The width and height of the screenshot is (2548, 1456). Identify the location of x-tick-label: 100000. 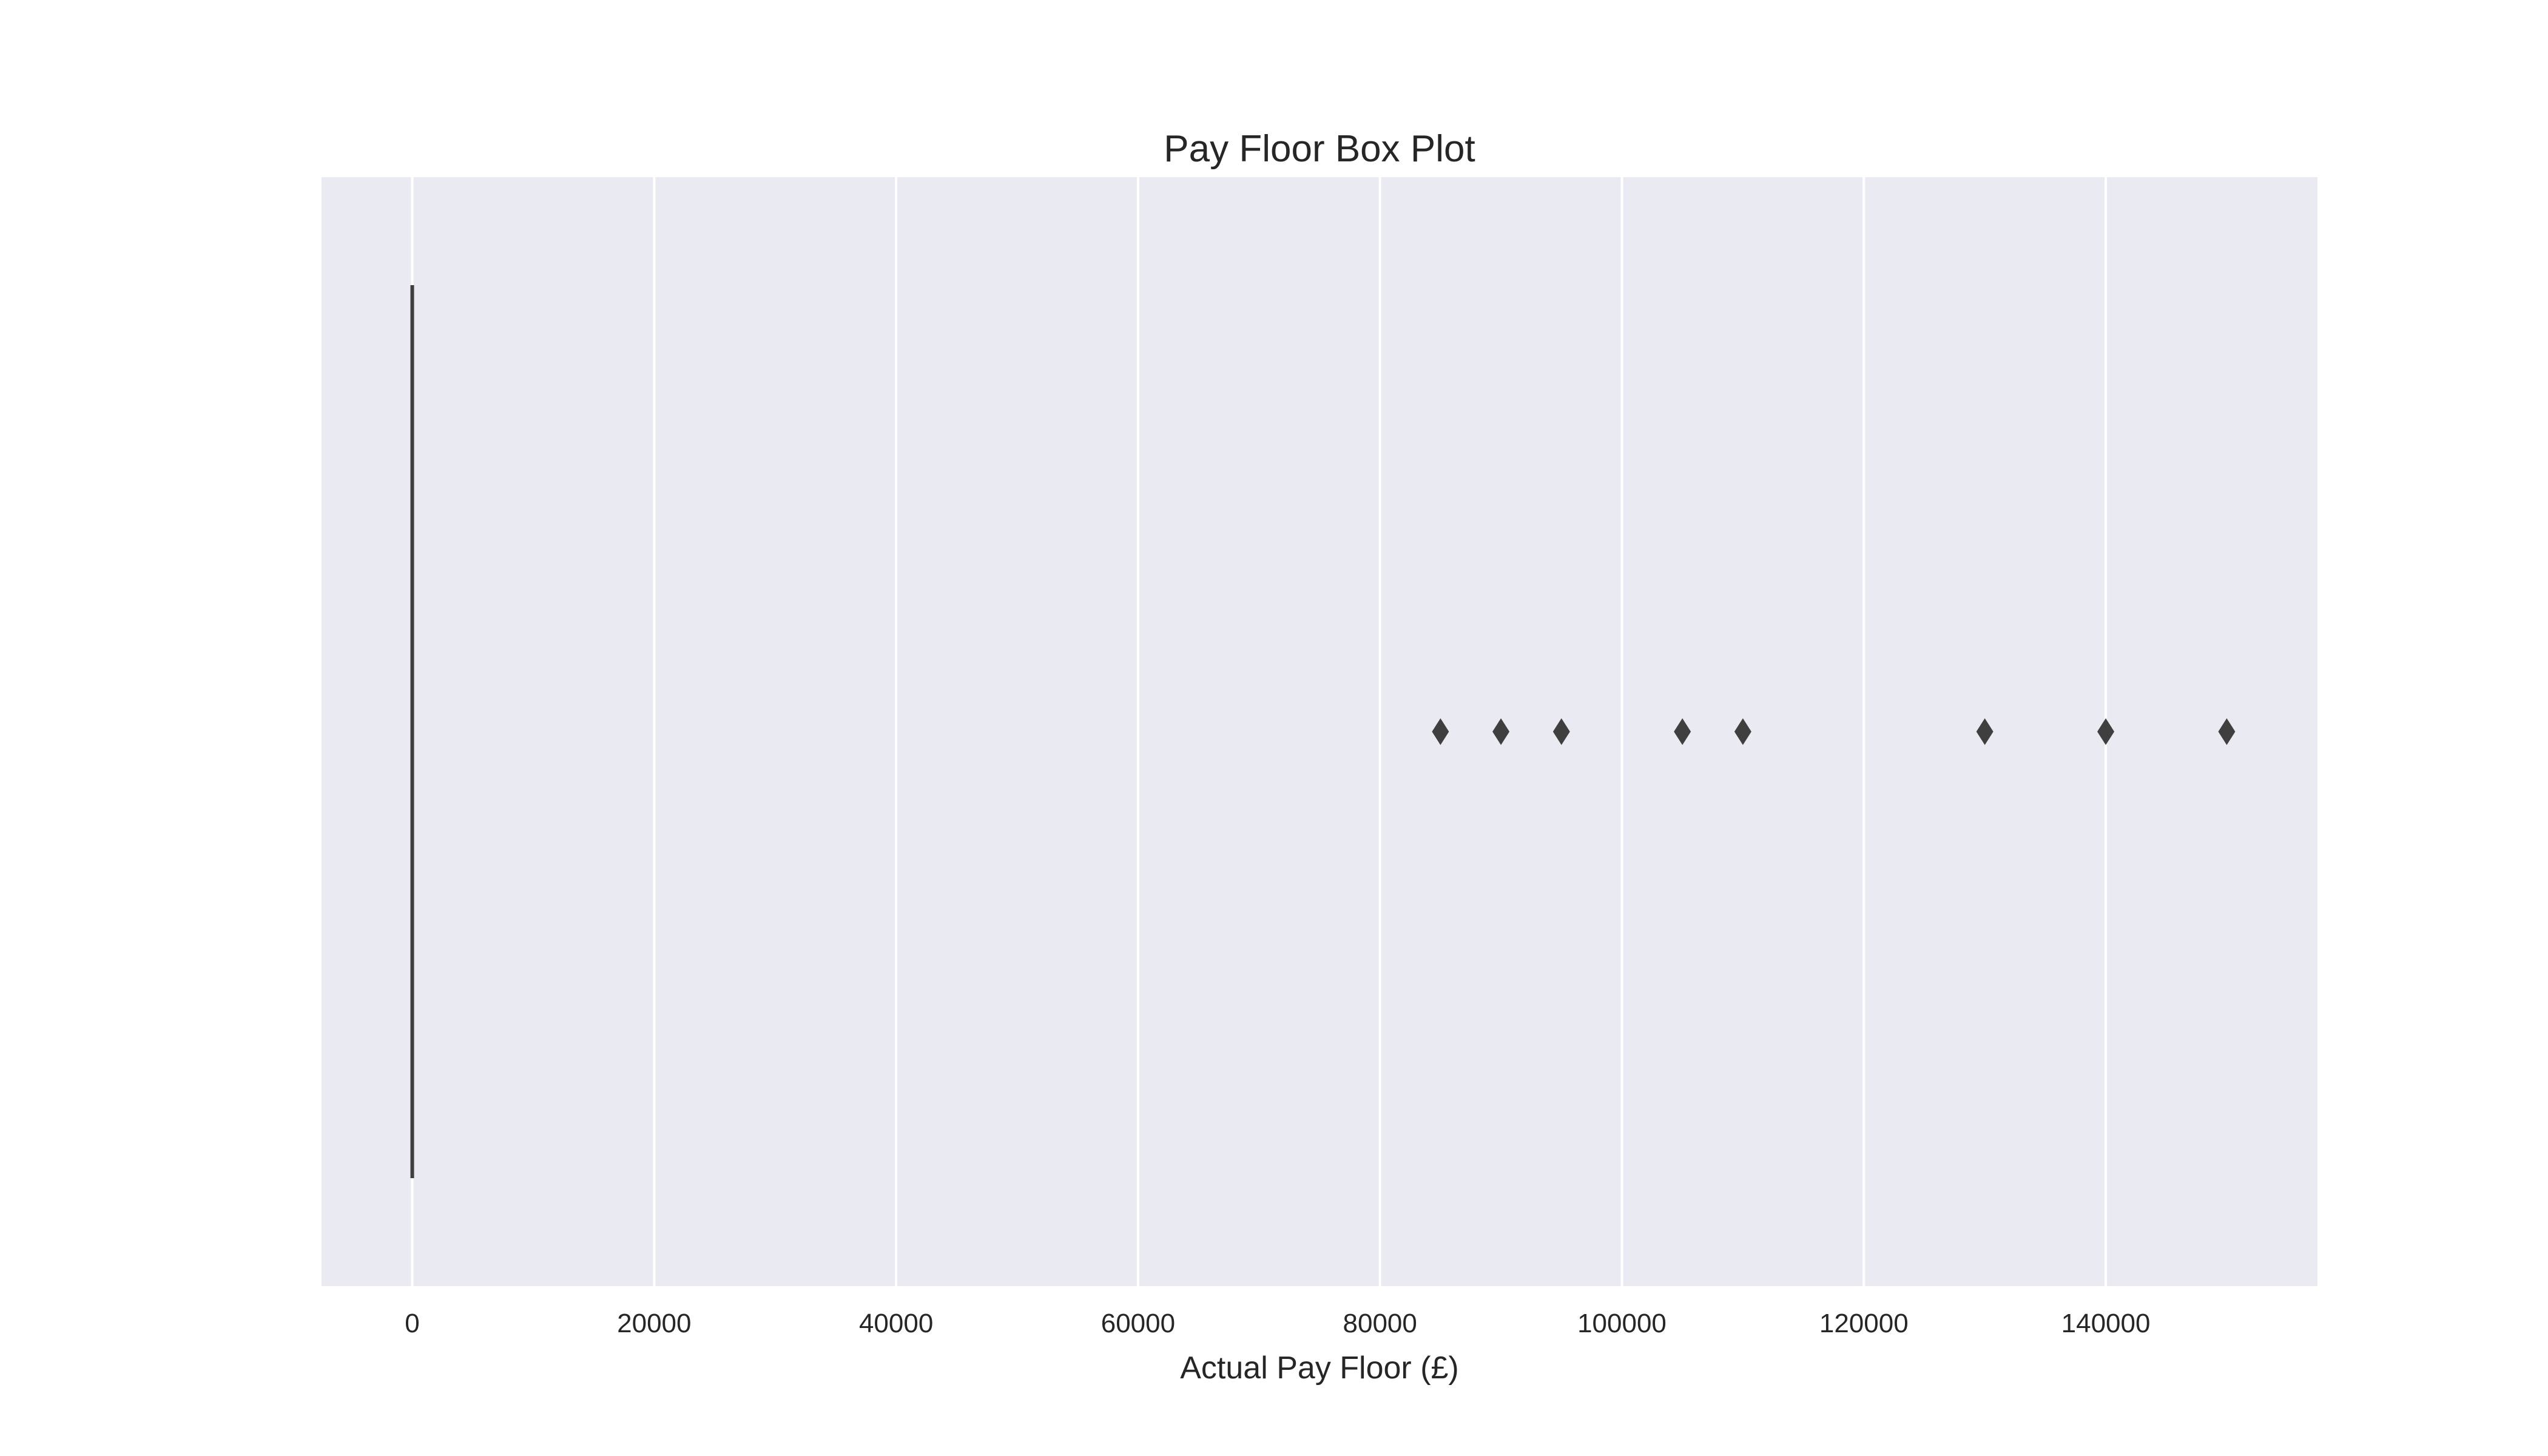
(1622, 1323).